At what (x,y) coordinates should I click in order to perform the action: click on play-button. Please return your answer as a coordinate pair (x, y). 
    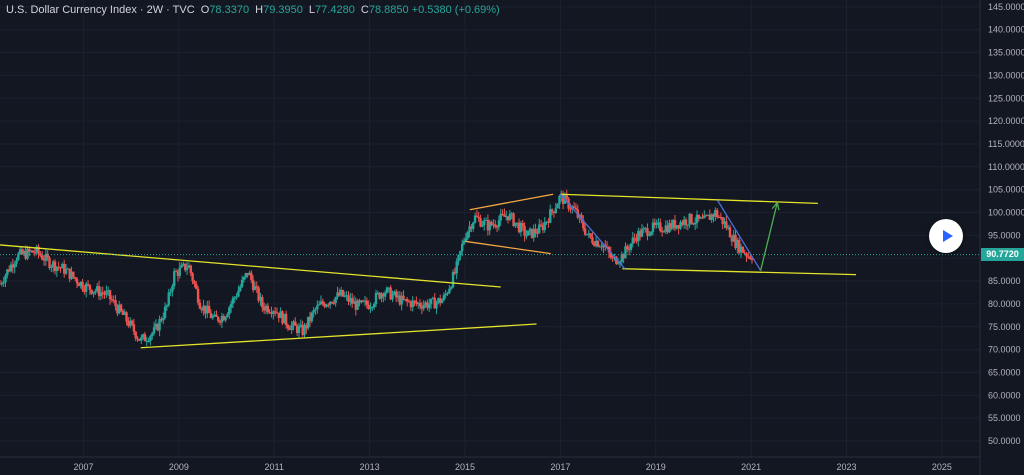
    Looking at the image, I should click on (946, 236).